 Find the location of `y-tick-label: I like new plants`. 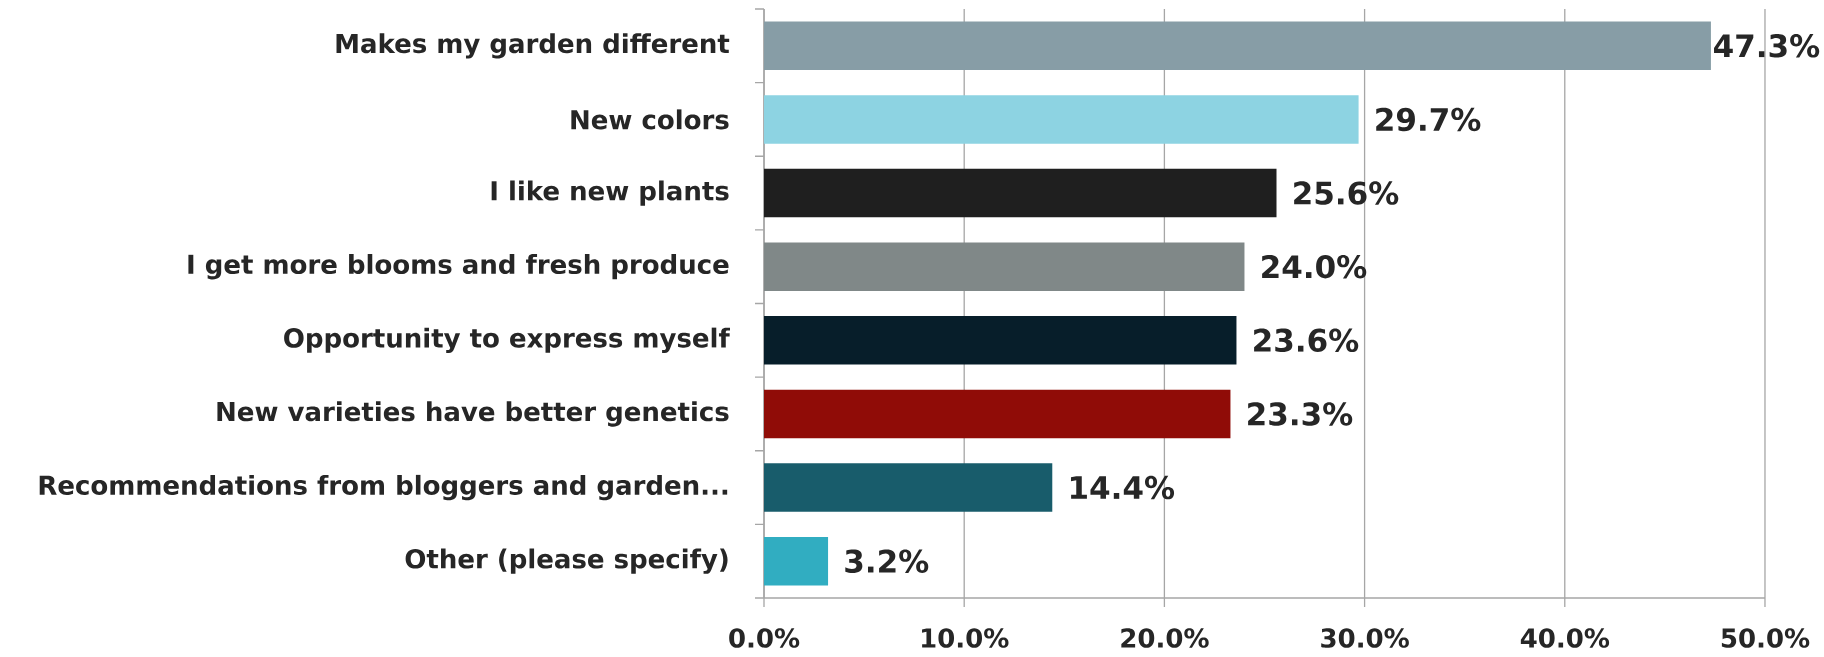

y-tick-label: I like new plants is located at coordinates (610, 193).